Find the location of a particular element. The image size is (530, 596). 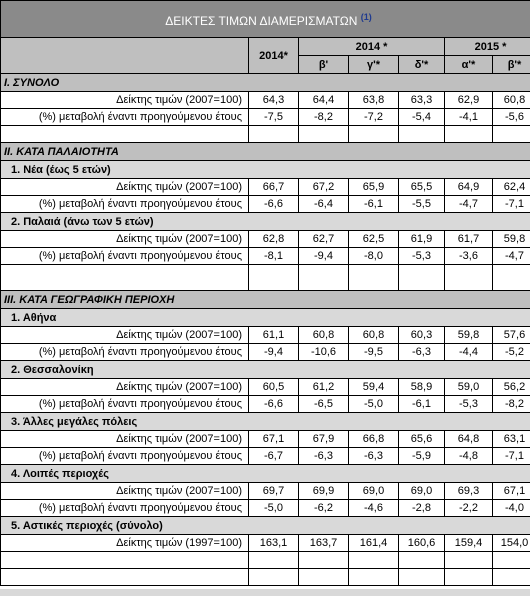

value-cell: 59,0 is located at coordinates (468, 387).